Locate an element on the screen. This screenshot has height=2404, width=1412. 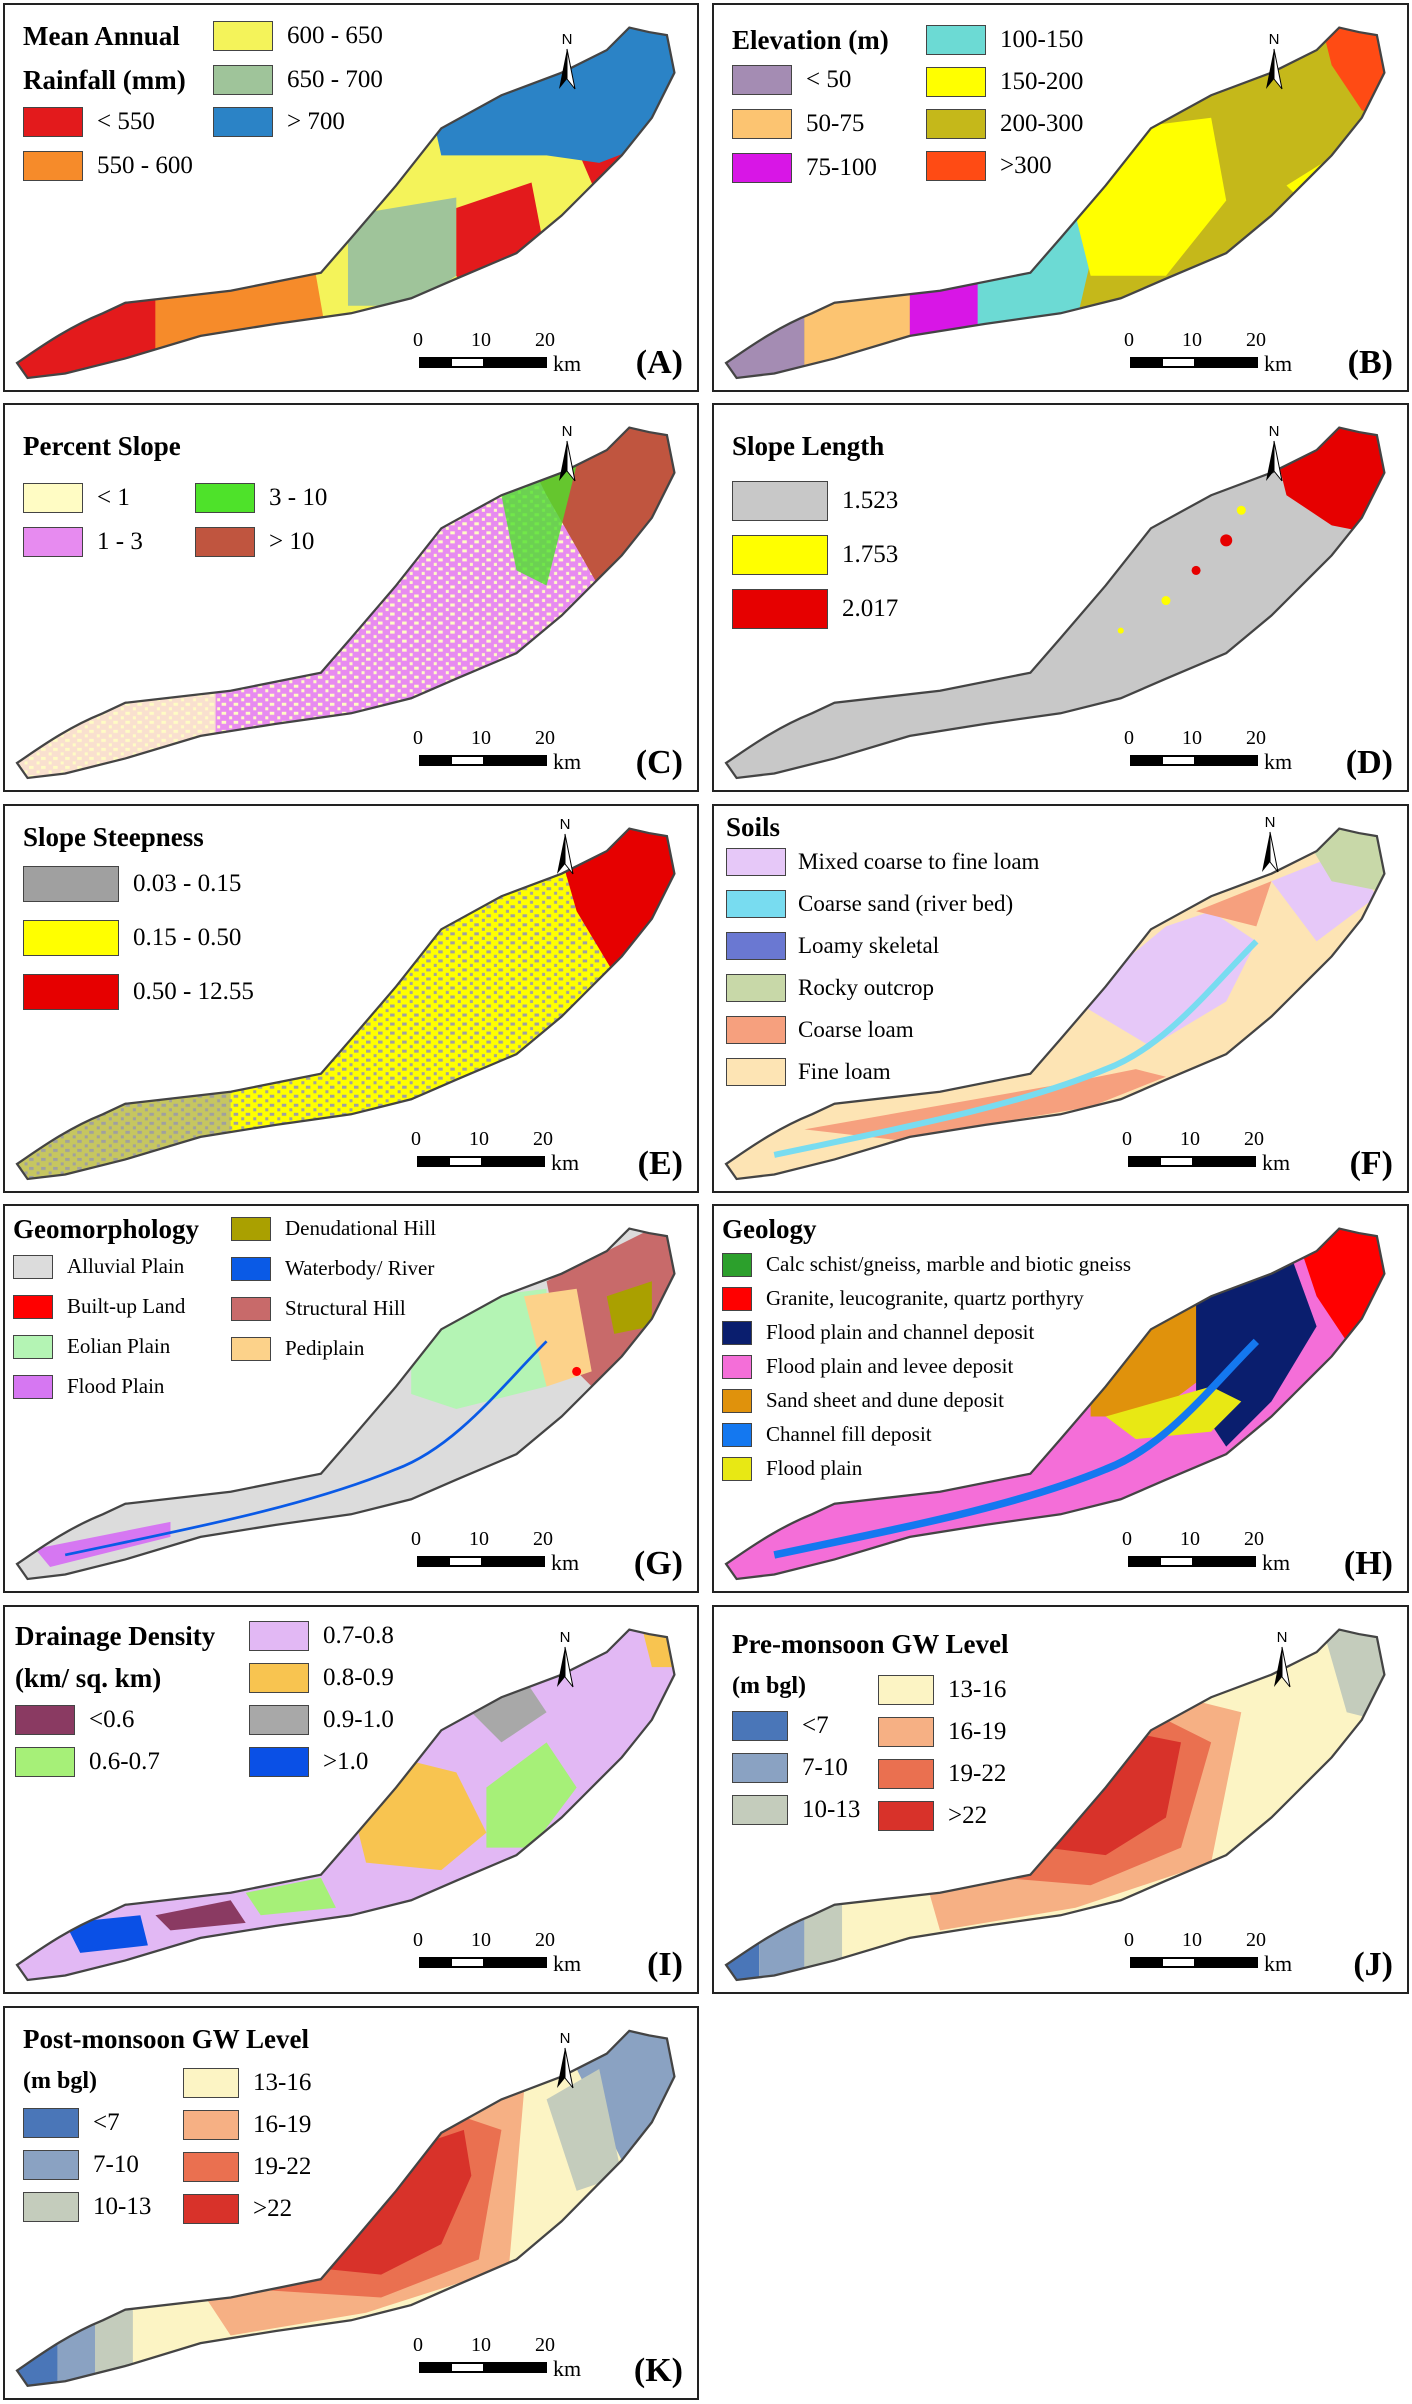
slope-length-map is located at coordinates (1055, 603).